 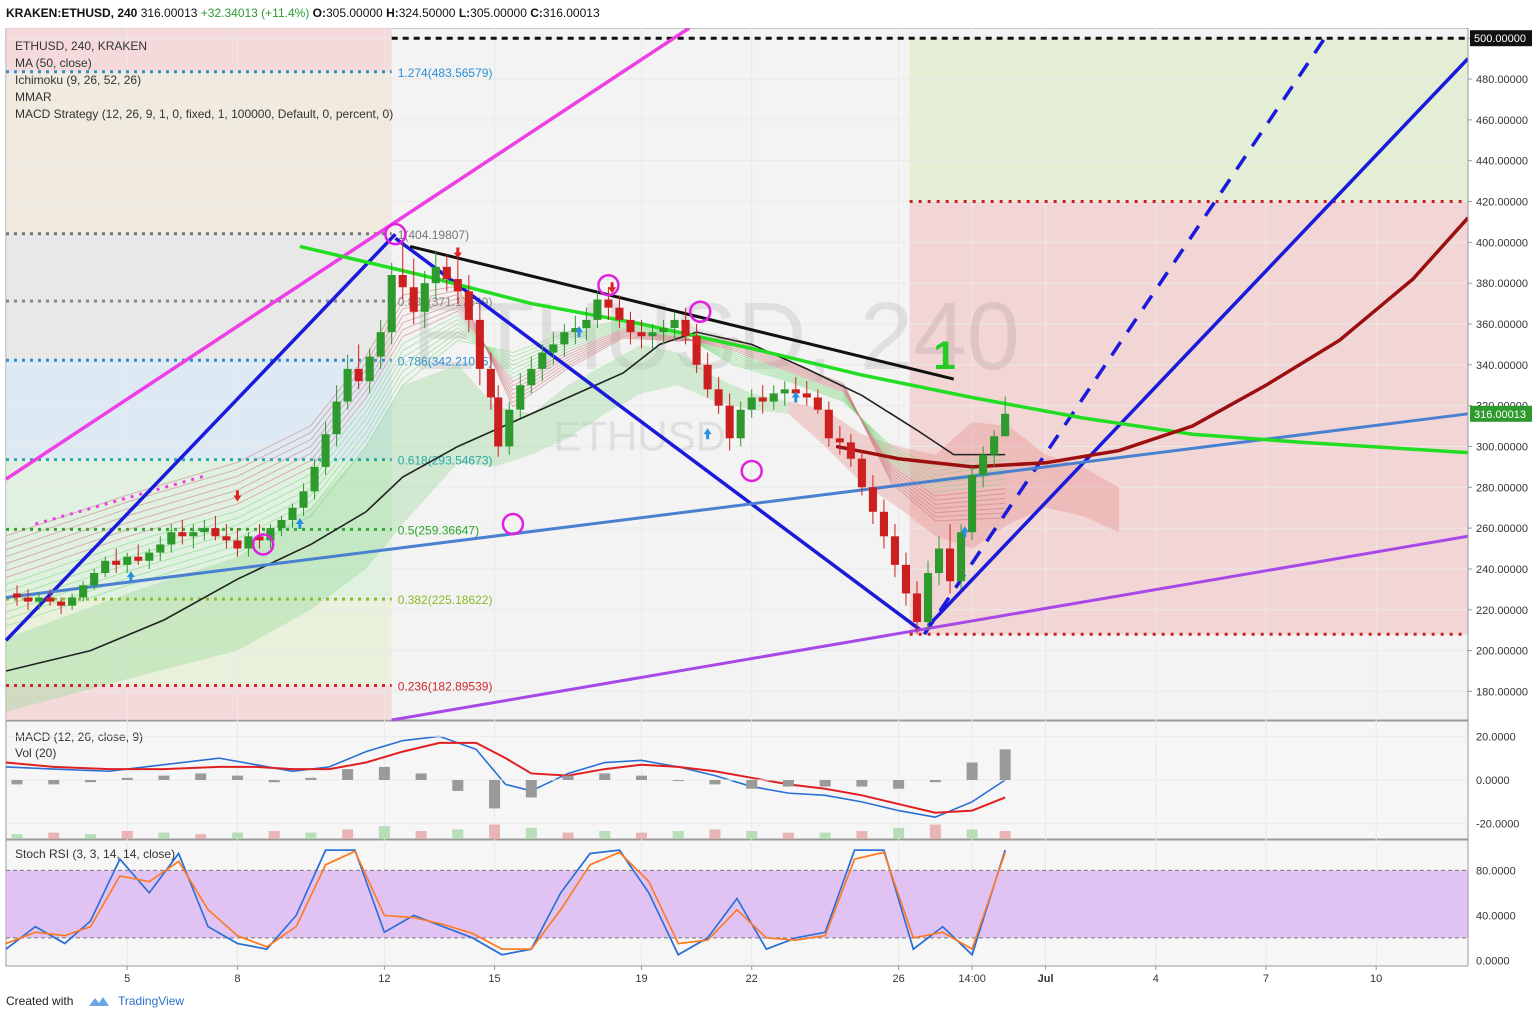 I want to click on price-tick-label: 340.00000, so click(x=1502, y=366).